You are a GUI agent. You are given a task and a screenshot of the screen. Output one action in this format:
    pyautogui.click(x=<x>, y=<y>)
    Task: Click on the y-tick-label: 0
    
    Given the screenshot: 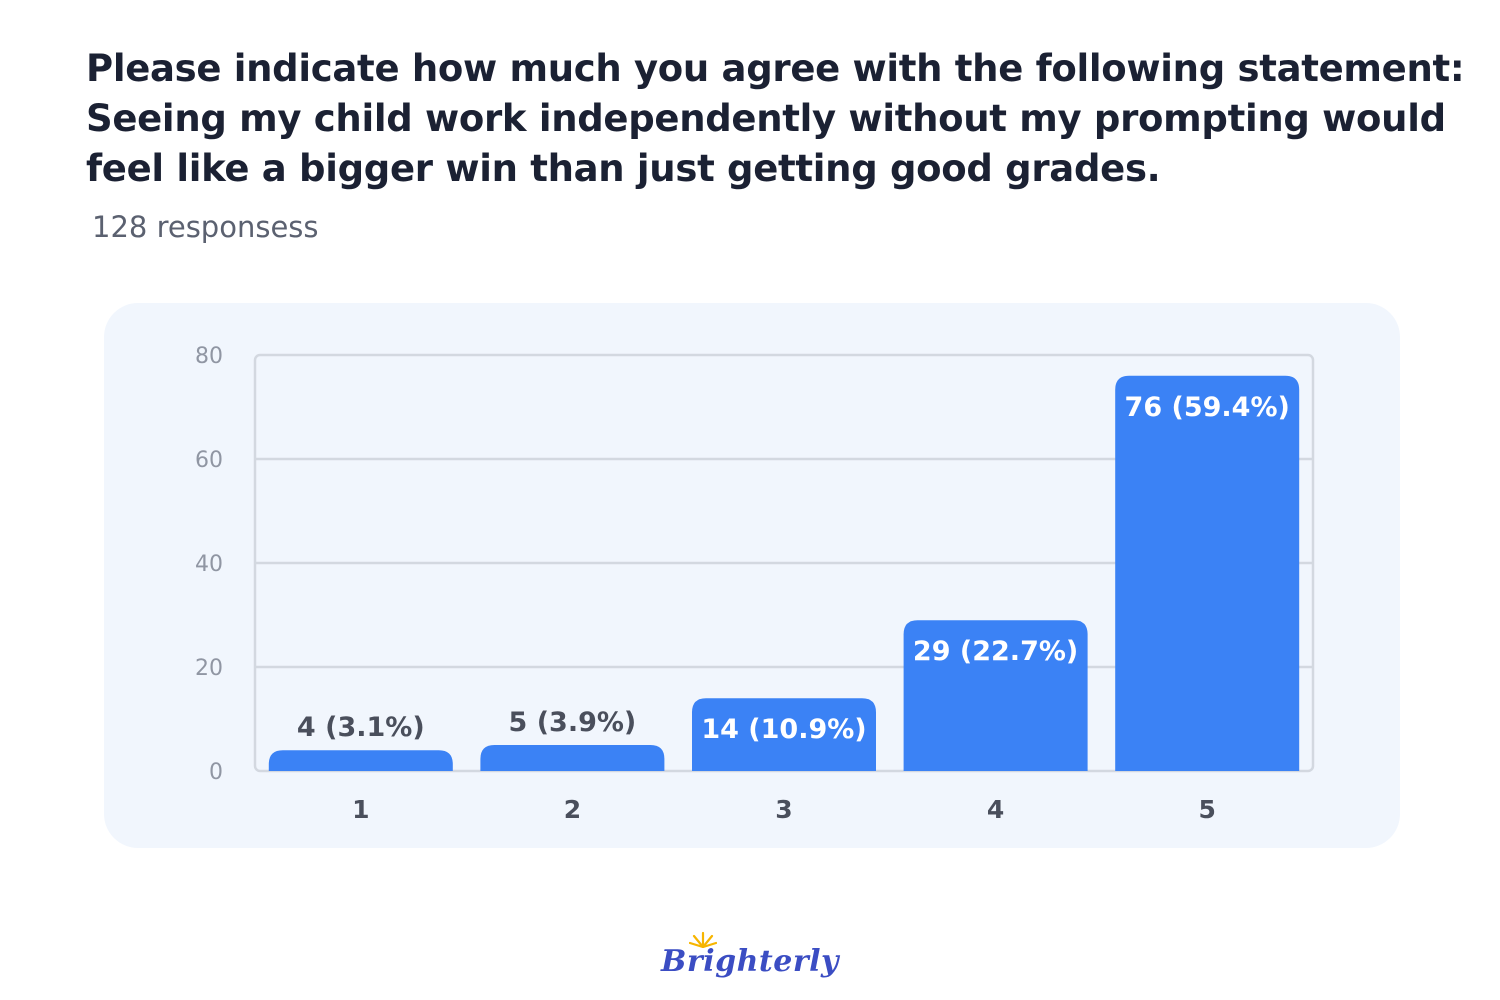 What is the action you would take?
    pyautogui.click(x=216, y=772)
    